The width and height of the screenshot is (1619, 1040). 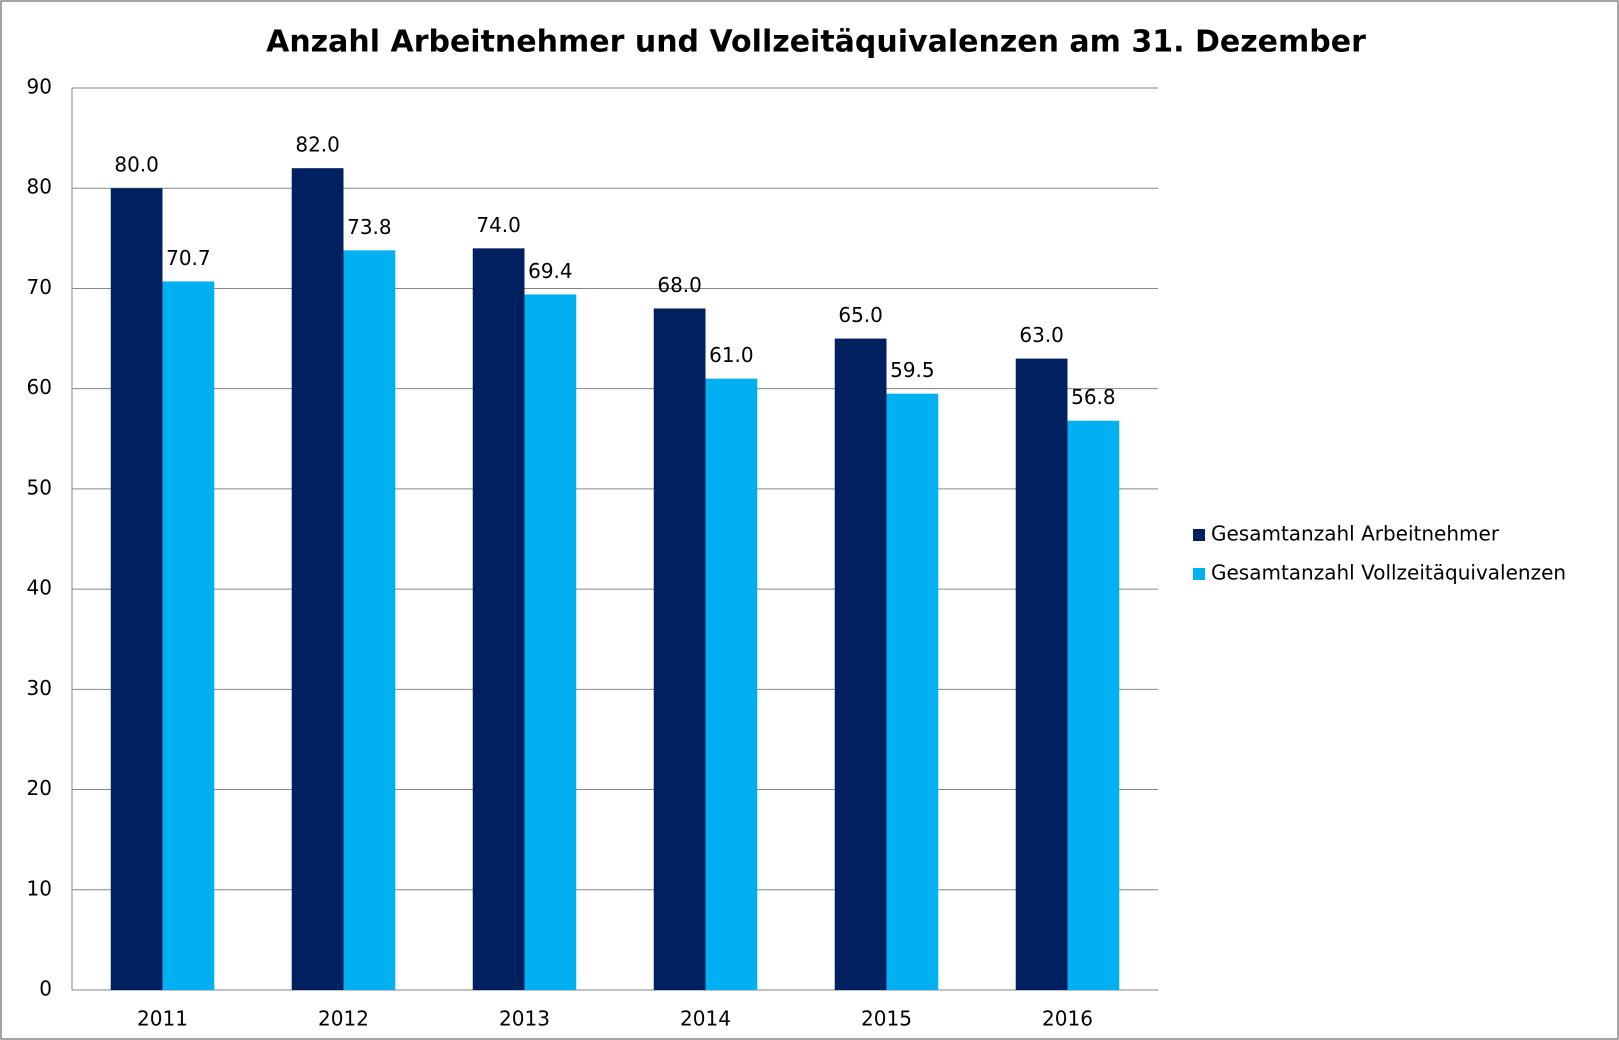 What do you see at coordinates (550, 271) in the screenshot?
I see `data-label: 69.4` at bounding box center [550, 271].